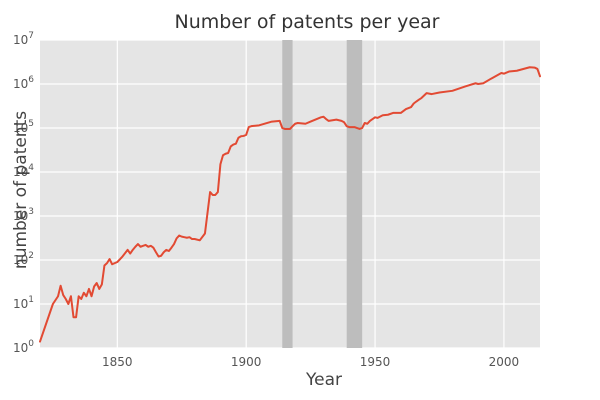  What do you see at coordinates (23, 347) in the screenshot?
I see `y-tick-label: 10⁰` at bounding box center [23, 347].